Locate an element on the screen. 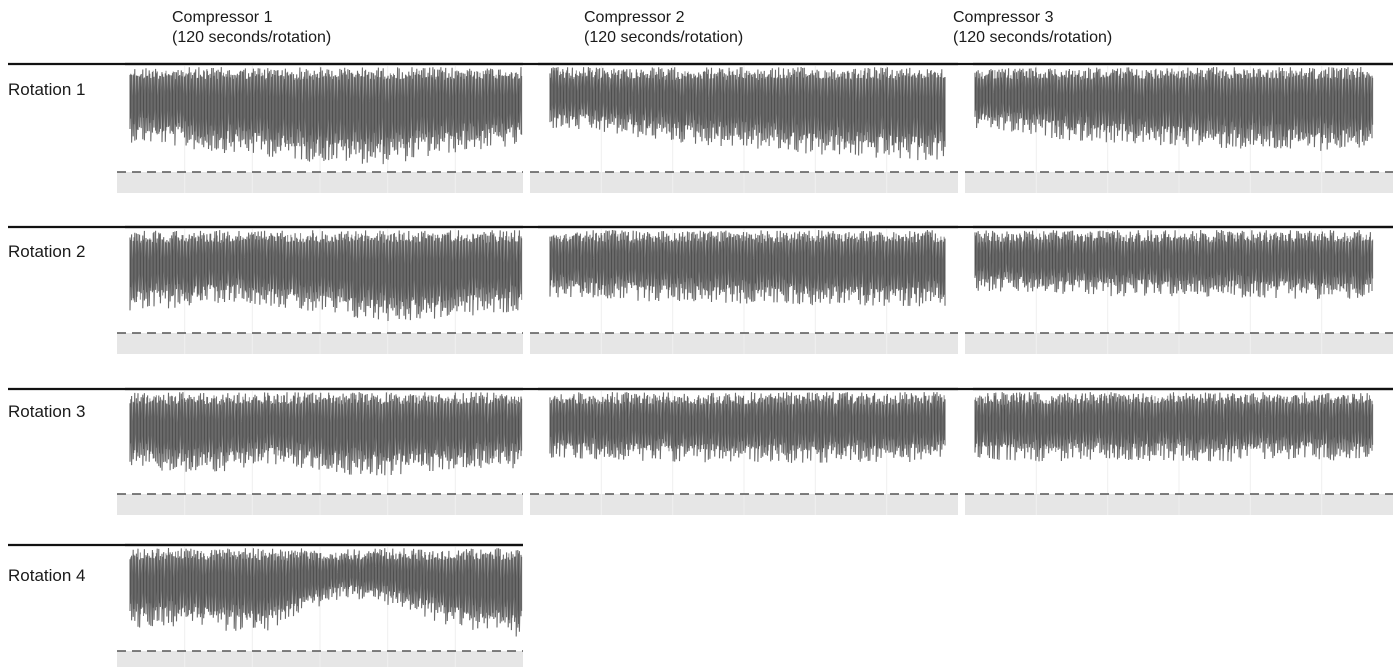 This screenshot has width=1397, height=667. panel-r2-c3 is located at coordinates (1179, 289).